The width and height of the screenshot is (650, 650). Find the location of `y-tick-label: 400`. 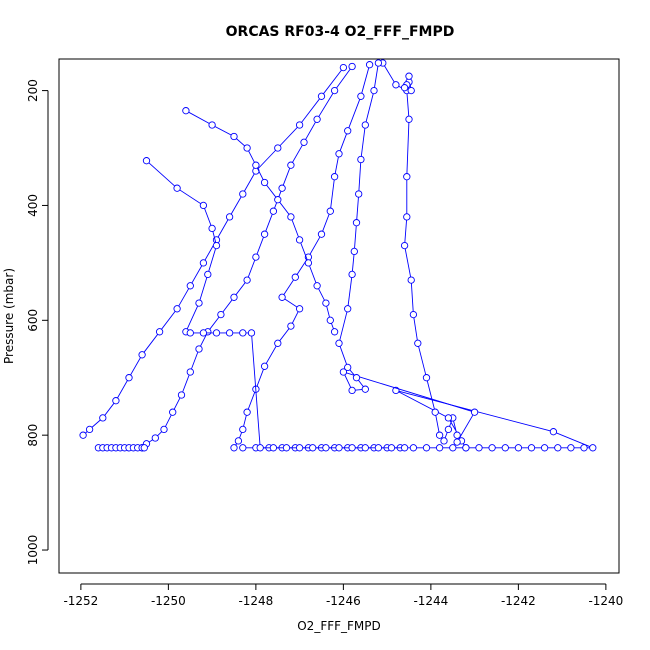

y-tick-label: 400 is located at coordinates (33, 205).